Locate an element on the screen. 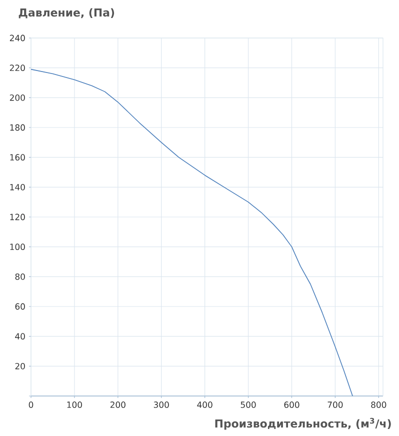 The image size is (399, 436). x-tick-label: 600 is located at coordinates (292, 405).